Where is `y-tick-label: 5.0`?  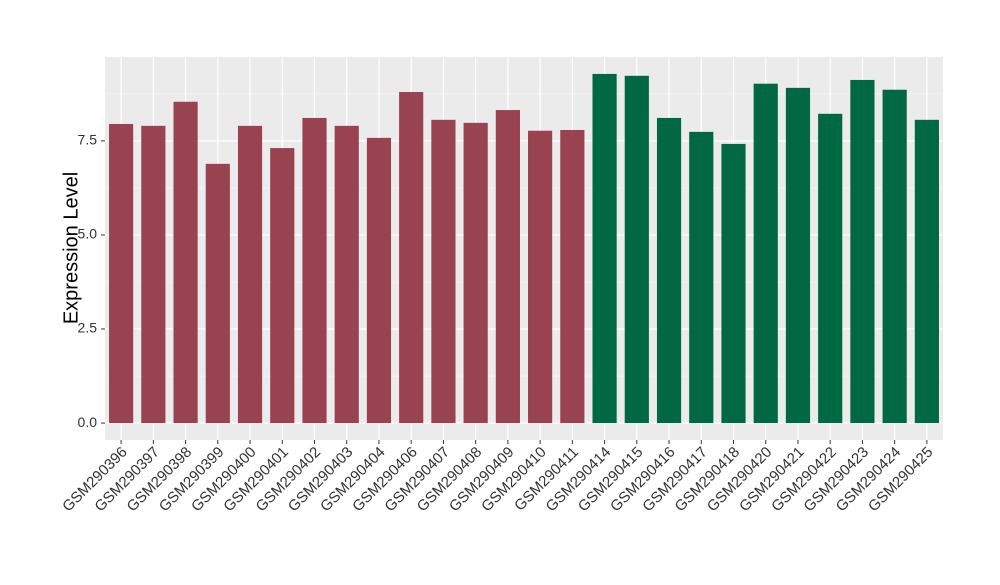
y-tick-label: 5.0 is located at coordinates (88, 234).